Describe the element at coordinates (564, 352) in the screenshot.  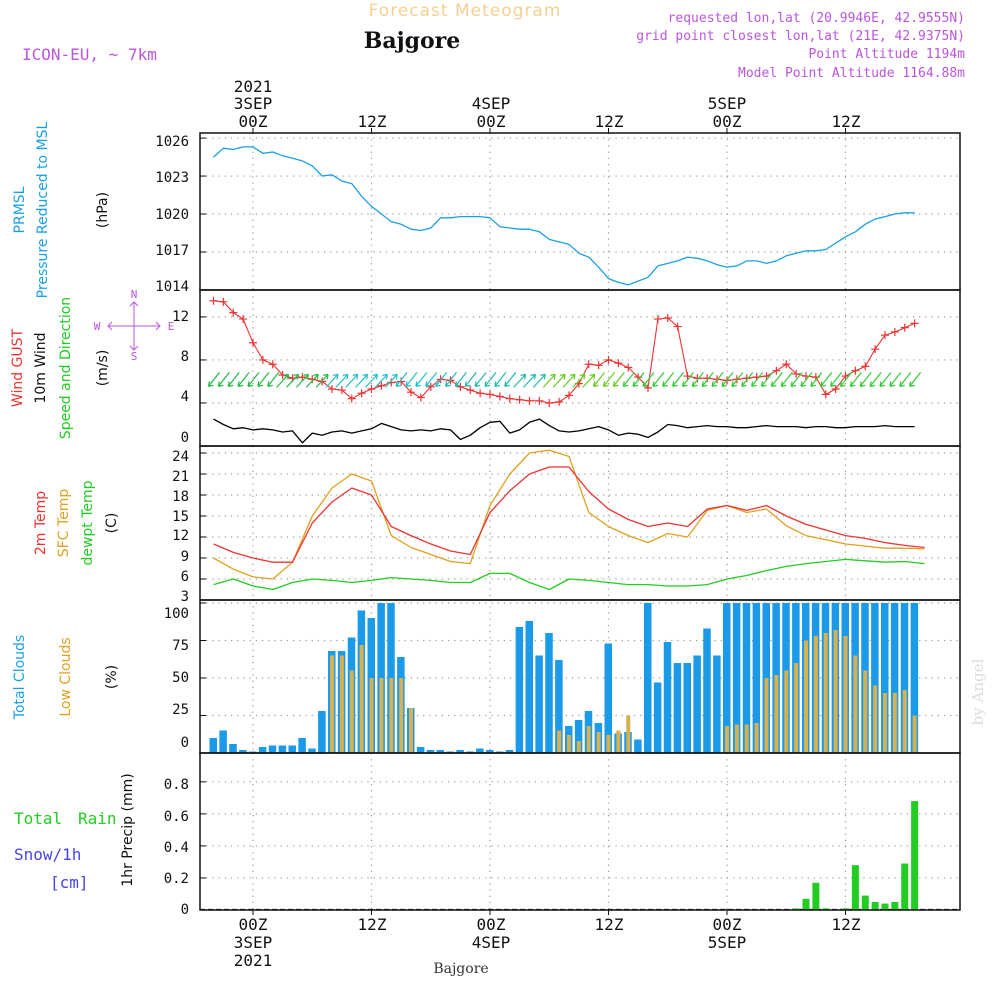
I see `gust-line` at that location.